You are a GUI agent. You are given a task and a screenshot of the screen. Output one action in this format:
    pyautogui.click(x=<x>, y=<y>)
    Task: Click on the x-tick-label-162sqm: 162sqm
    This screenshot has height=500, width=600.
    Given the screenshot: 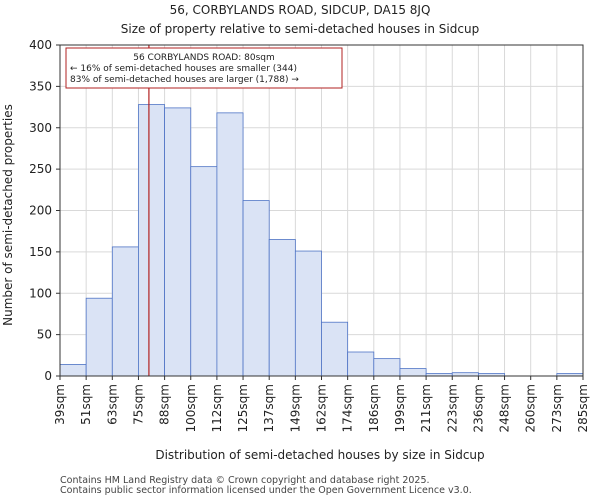 What is the action you would take?
    pyautogui.click(x=322, y=408)
    